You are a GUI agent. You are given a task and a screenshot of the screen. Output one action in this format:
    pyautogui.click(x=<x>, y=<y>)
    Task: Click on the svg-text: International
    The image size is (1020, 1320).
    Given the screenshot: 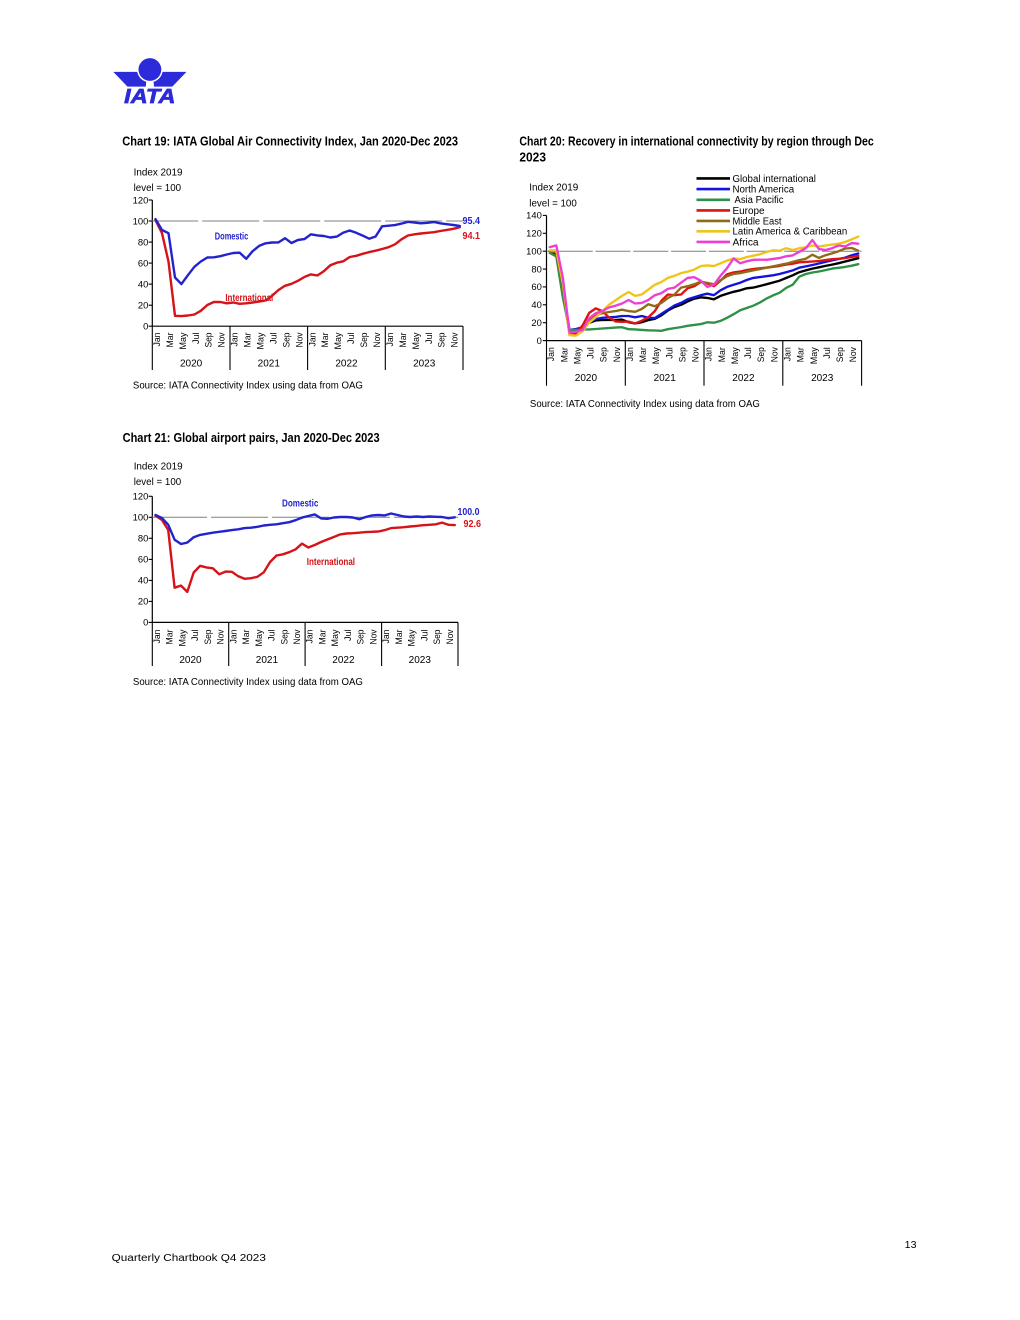 What is the action you would take?
    pyautogui.click(x=331, y=562)
    